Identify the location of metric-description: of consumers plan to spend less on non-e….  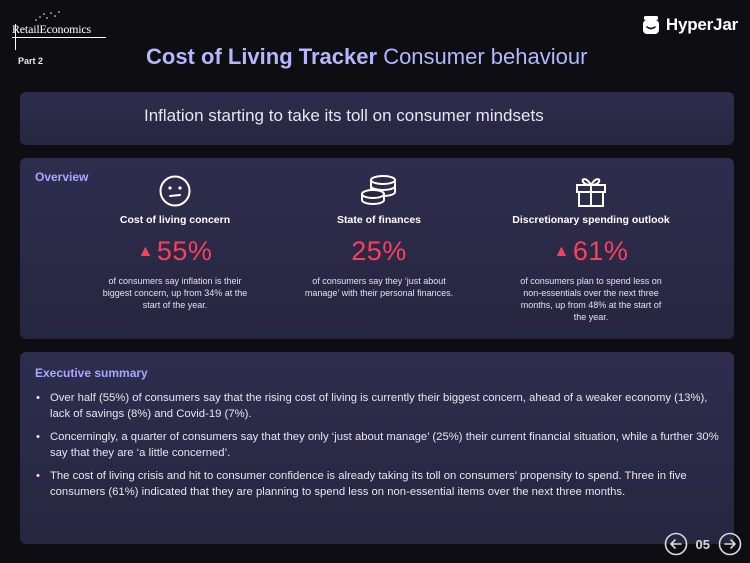
(591, 299).